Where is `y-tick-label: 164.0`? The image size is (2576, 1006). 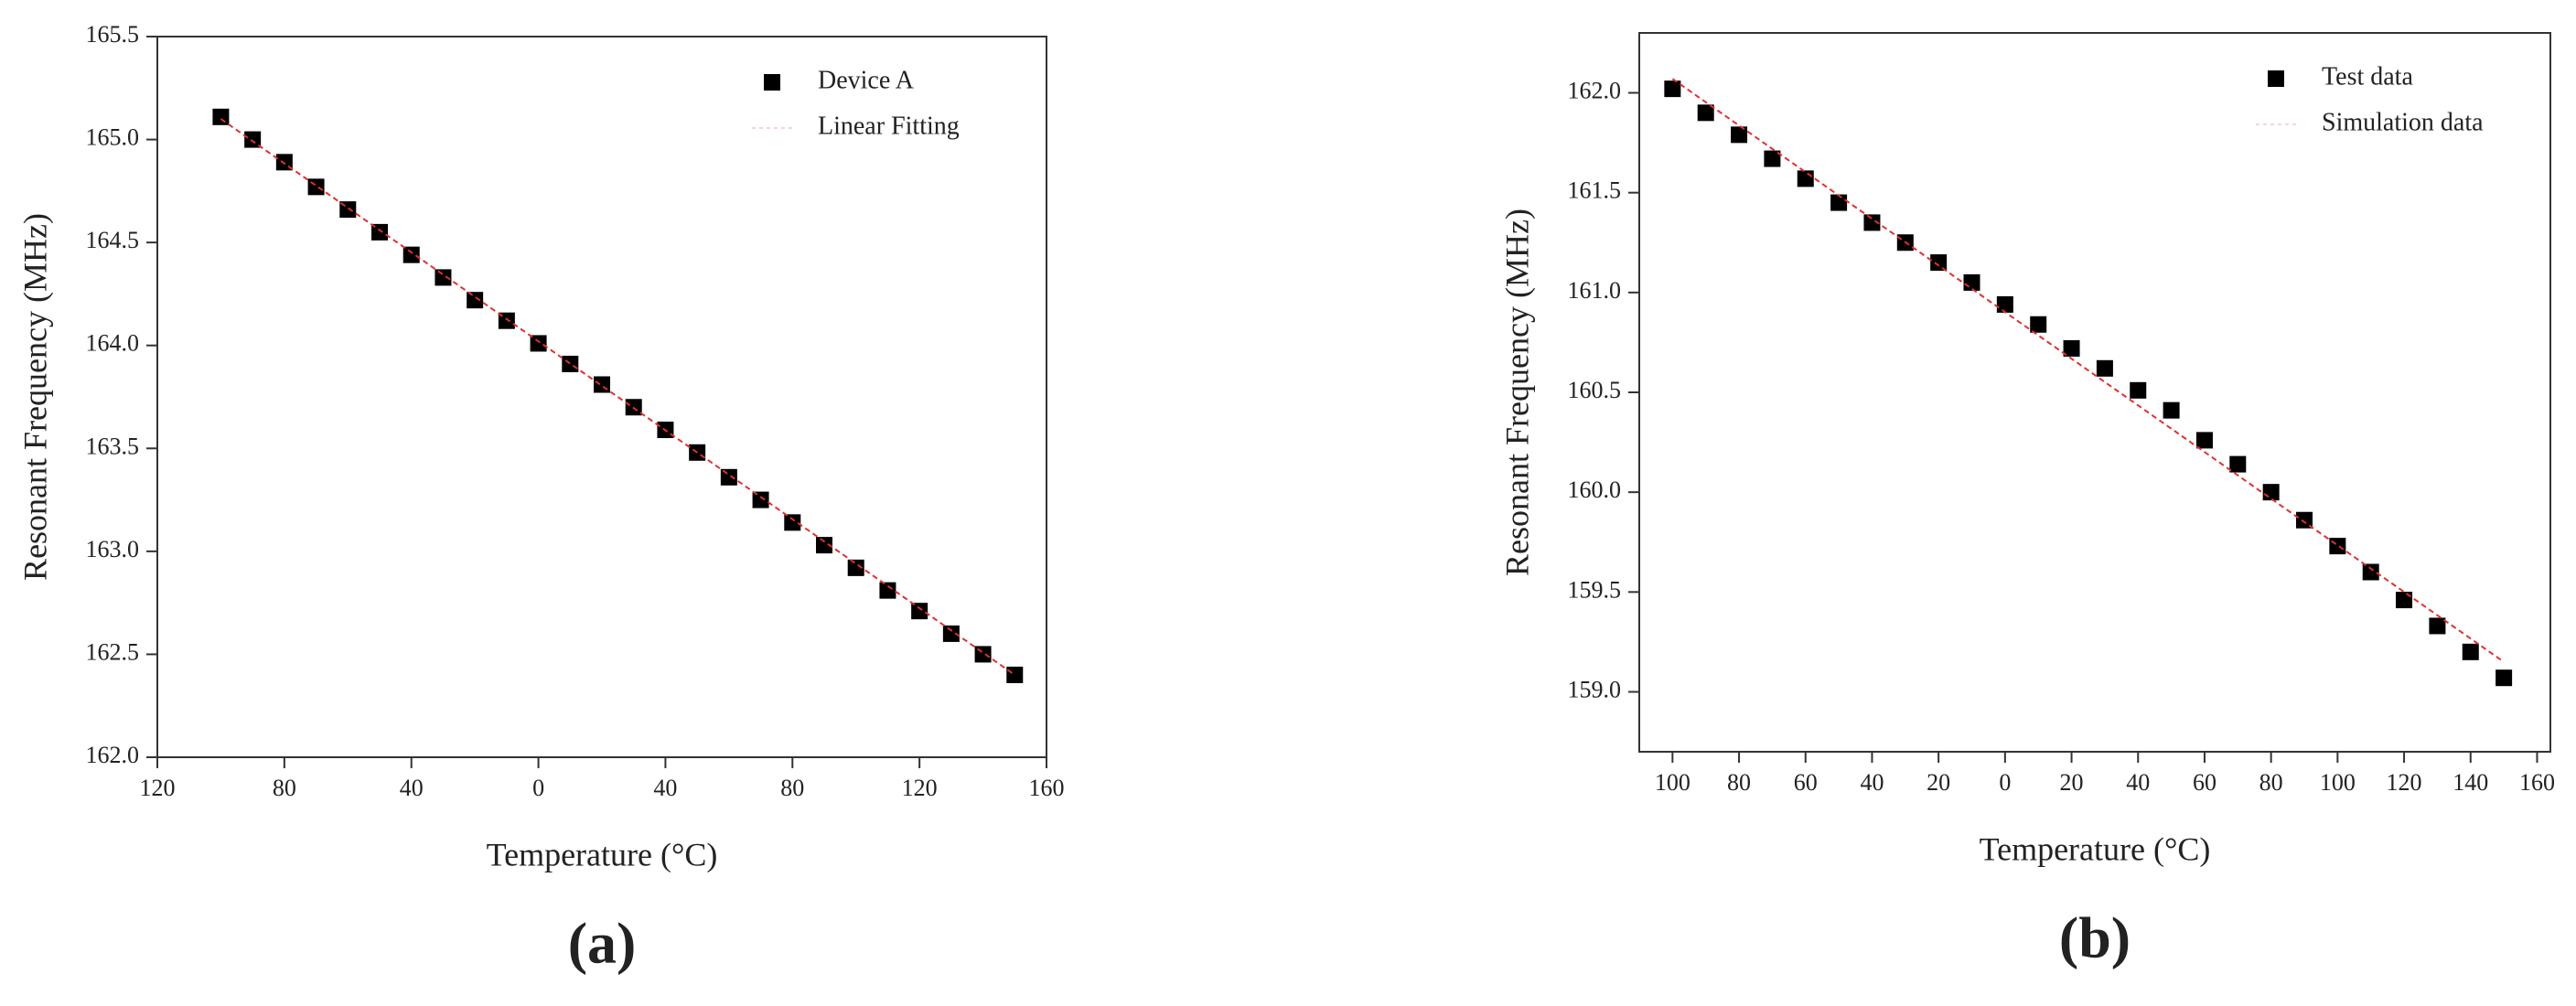 y-tick-label: 164.0 is located at coordinates (113, 343).